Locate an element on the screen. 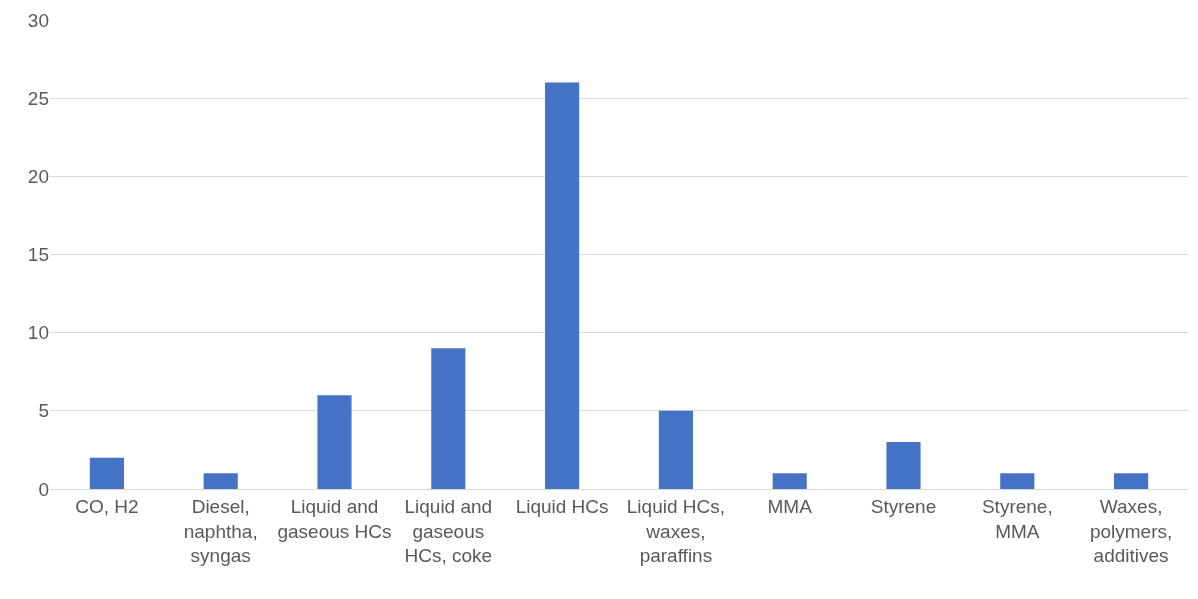 The image size is (1198, 599). y-tick-label: 5 is located at coordinates (43, 411).